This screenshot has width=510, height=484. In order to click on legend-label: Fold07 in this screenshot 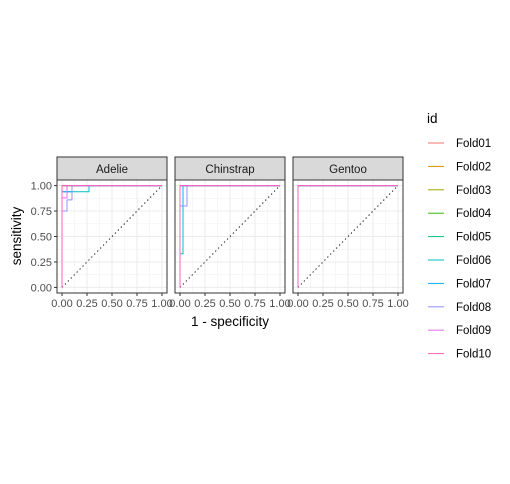, I will do `click(473, 284)`.